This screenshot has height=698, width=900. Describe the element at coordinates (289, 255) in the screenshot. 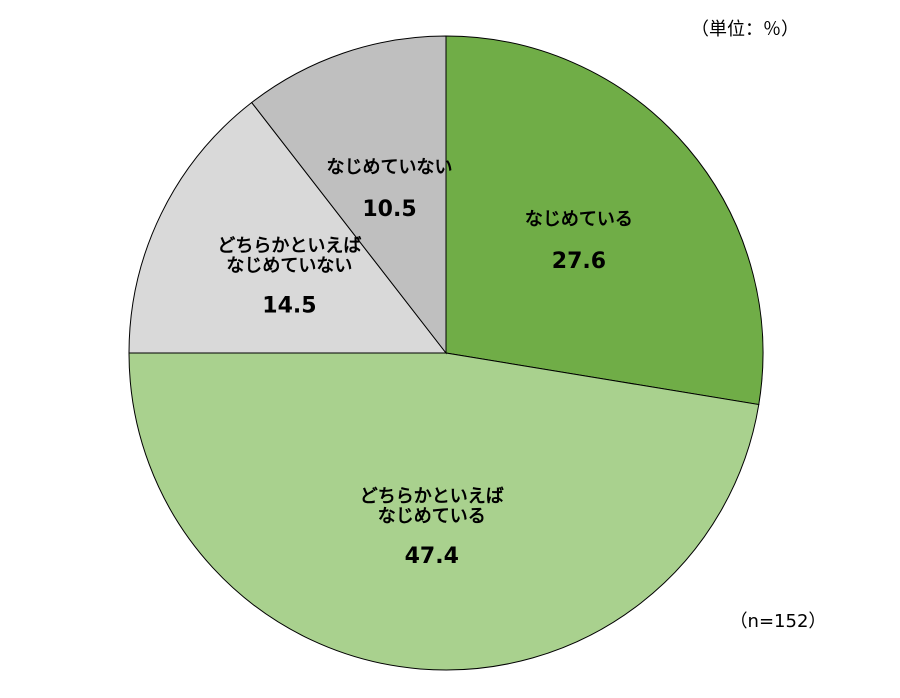

I see `slice-label: どちらかといえばなじめていない` at that location.